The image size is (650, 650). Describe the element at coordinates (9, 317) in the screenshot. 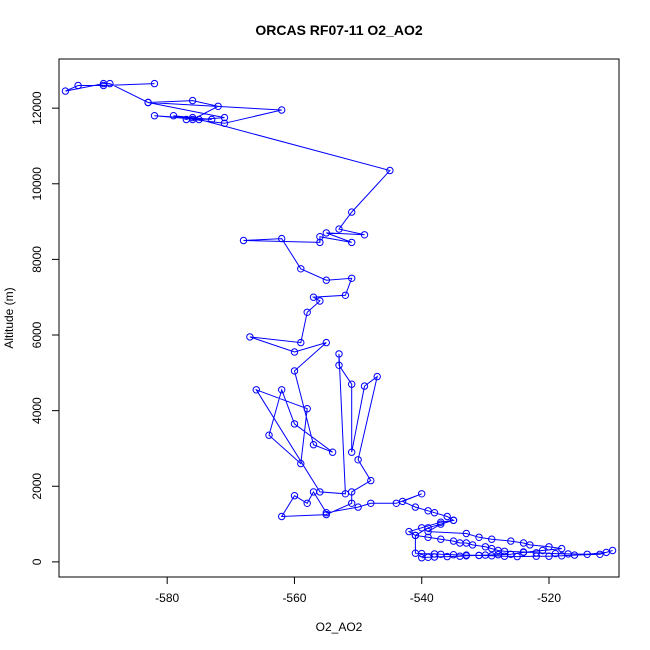

I see `y-axis-label: Altitude (m)` at that location.